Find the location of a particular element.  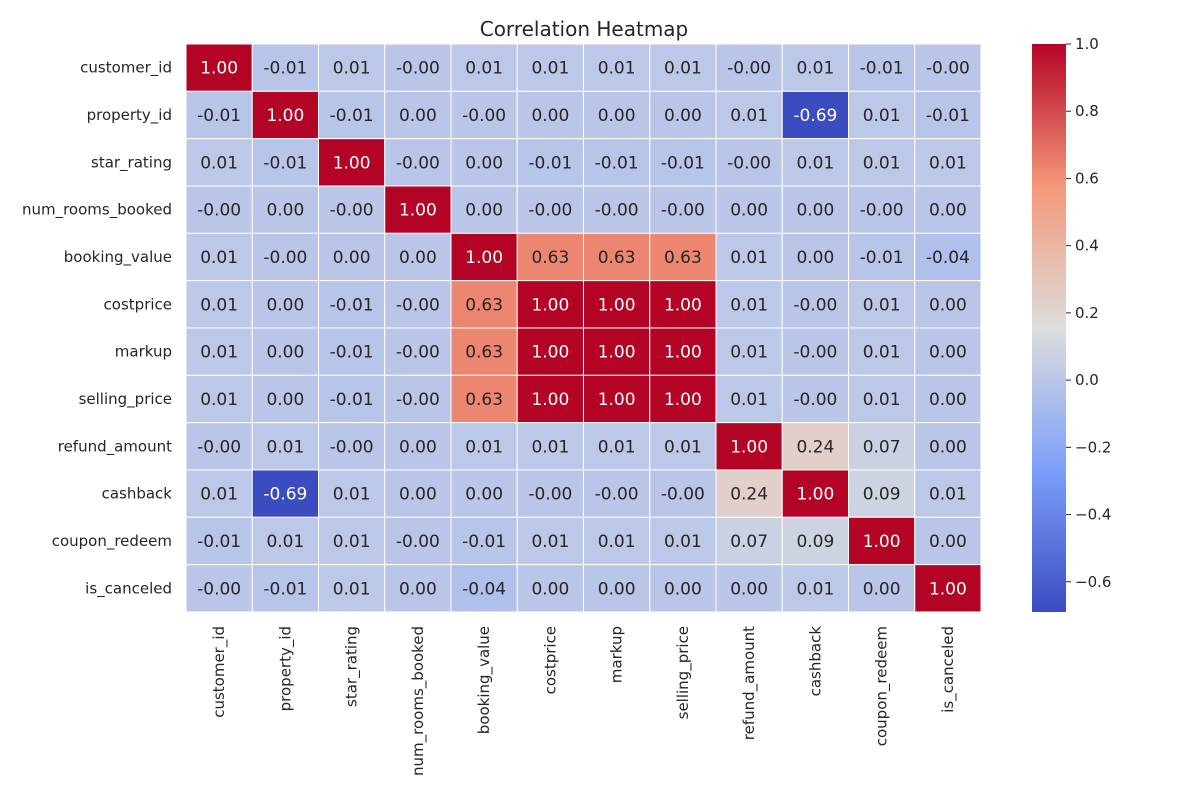

row-tick-label: num_rooms_booked is located at coordinates (97, 210).